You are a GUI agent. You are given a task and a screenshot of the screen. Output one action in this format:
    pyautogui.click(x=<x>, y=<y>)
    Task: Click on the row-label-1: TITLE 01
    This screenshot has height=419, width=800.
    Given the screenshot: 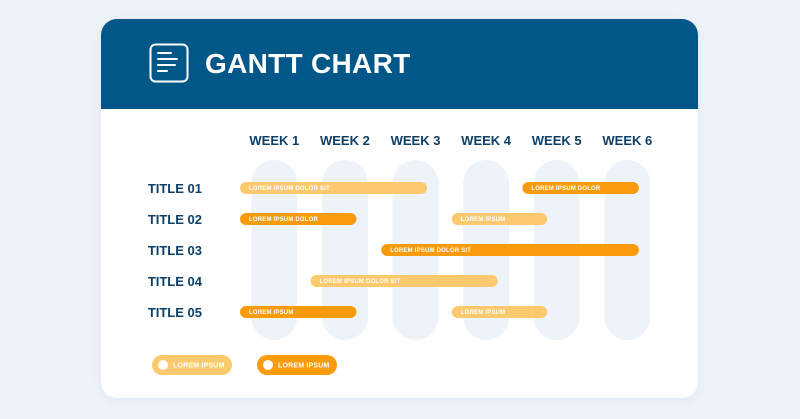 What is the action you would take?
    pyautogui.click(x=175, y=188)
    